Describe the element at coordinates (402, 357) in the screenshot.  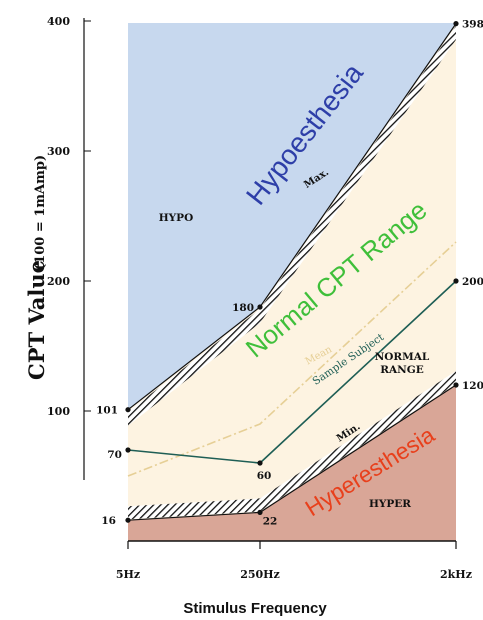
I see `normal-range-tag-word: NORMAL` at that location.